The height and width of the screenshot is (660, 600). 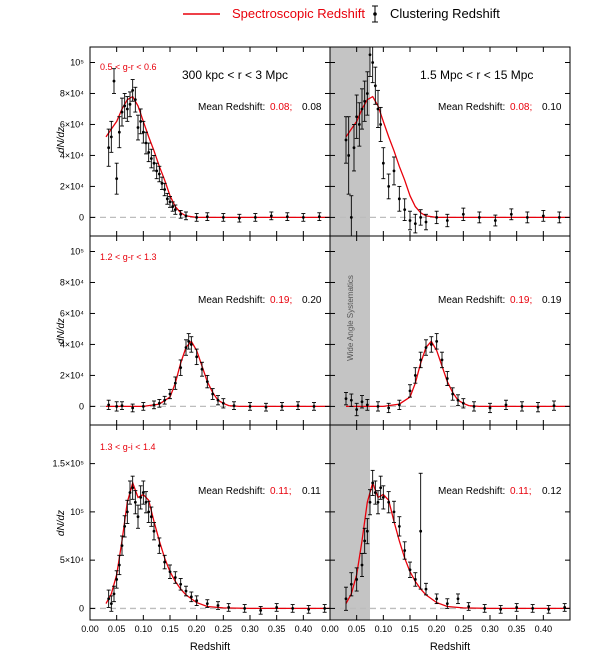 I want to click on x-axis-label-left: Redshift, so click(x=210, y=647).